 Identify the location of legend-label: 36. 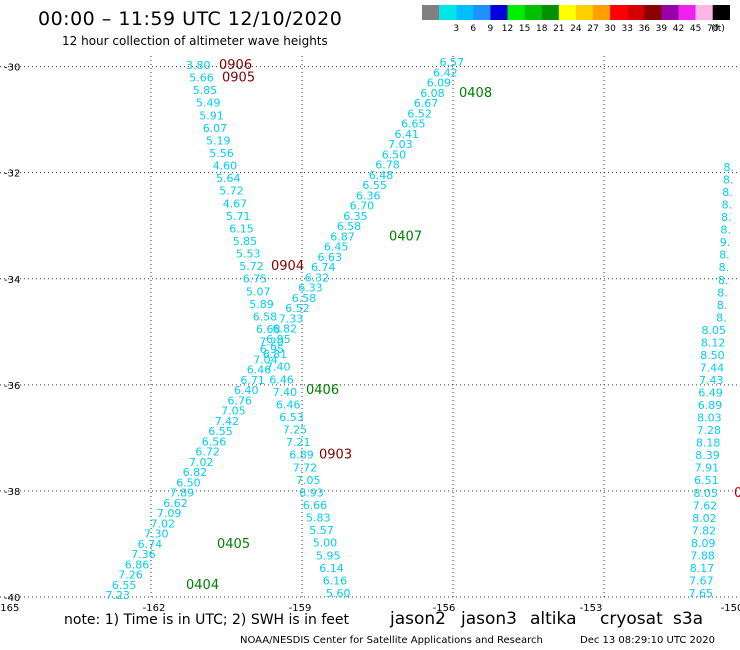
(645, 29).